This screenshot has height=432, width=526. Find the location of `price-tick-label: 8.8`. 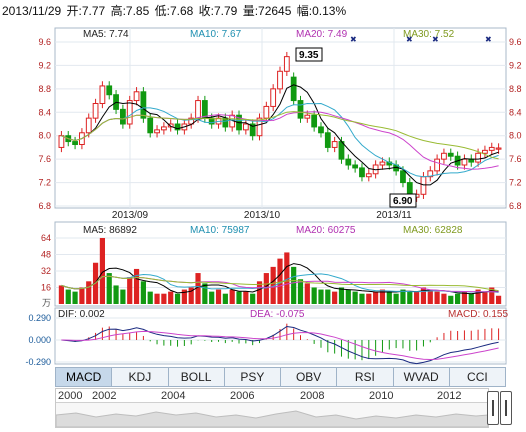

price-tick-label: 8.8 is located at coordinates (44, 89).